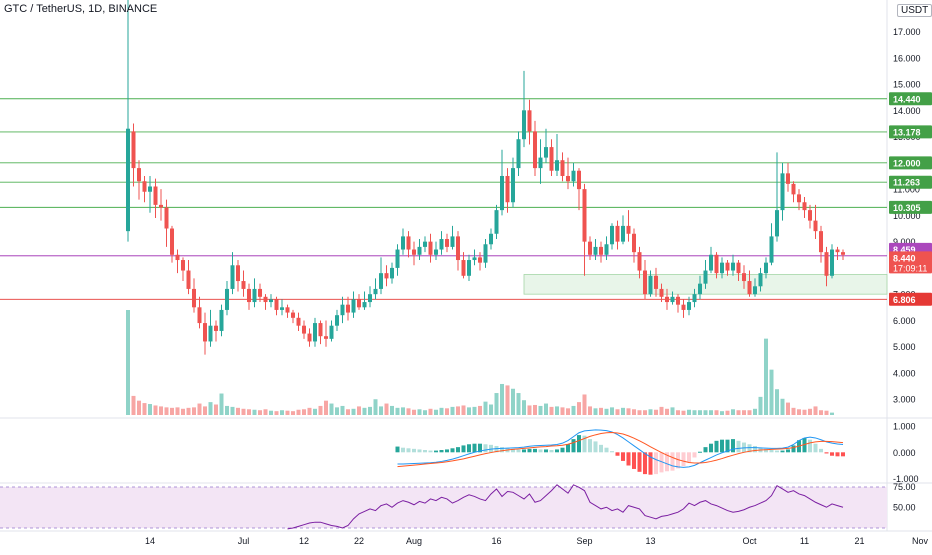  I want to click on rsi-tick-label: 75.00, so click(904, 487).